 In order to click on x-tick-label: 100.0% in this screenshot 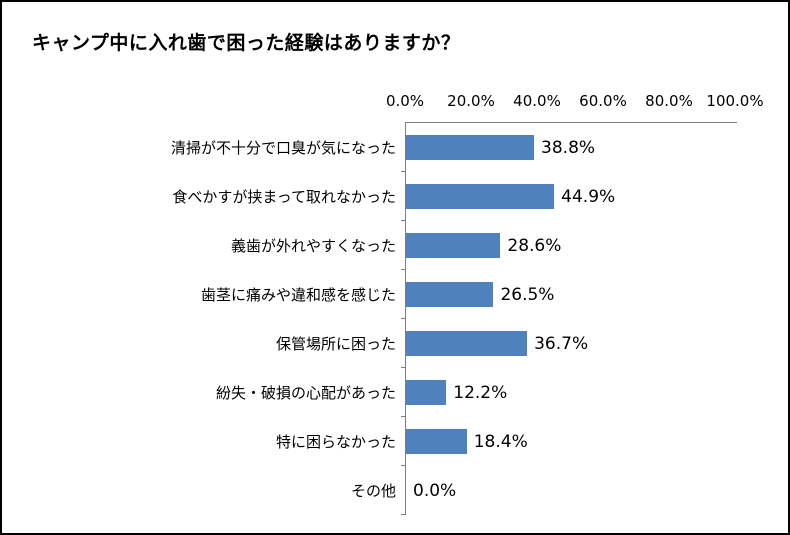, I will do `click(735, 101)`.